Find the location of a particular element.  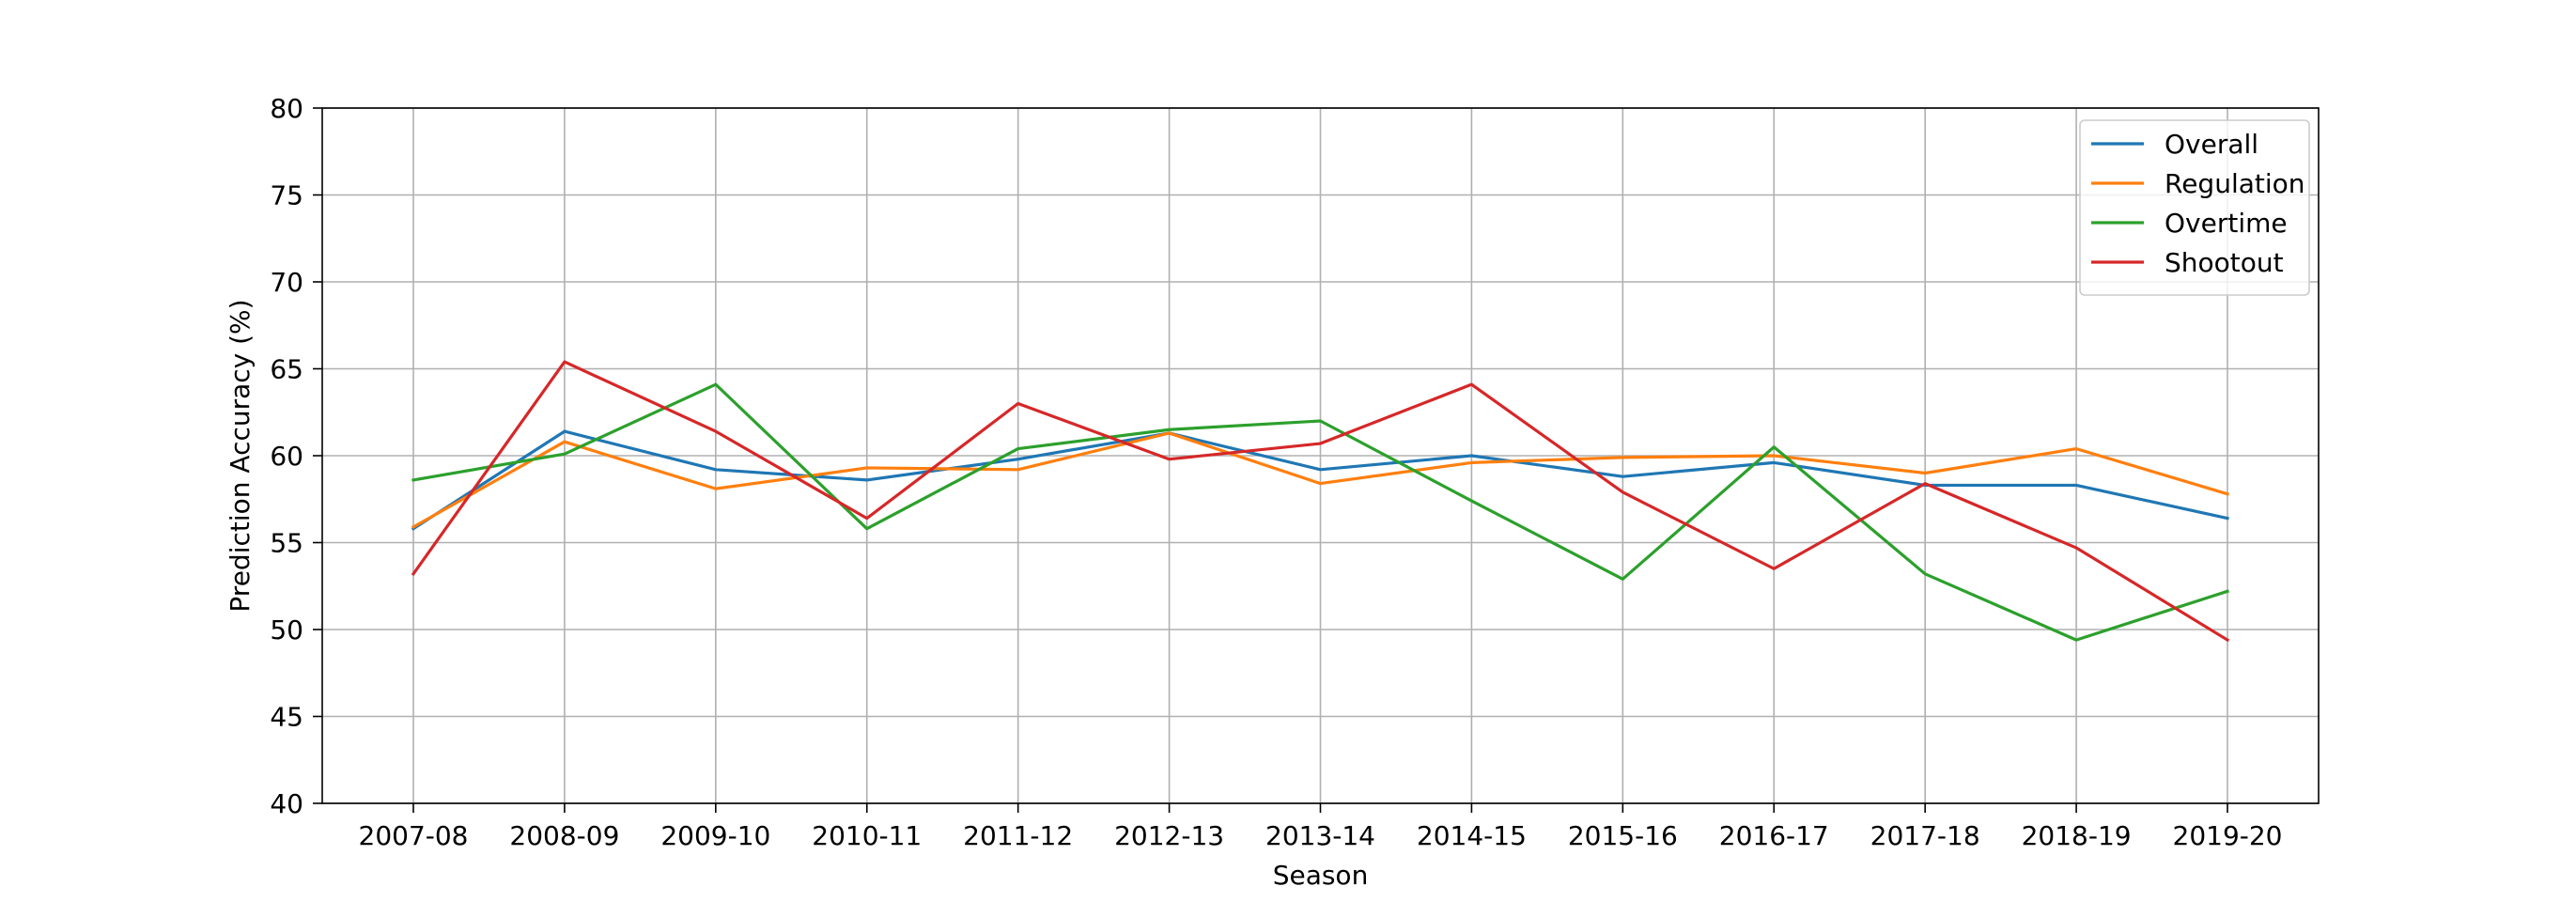

x-tick-label: 2016-17 is located at coordinates (1774, 835).